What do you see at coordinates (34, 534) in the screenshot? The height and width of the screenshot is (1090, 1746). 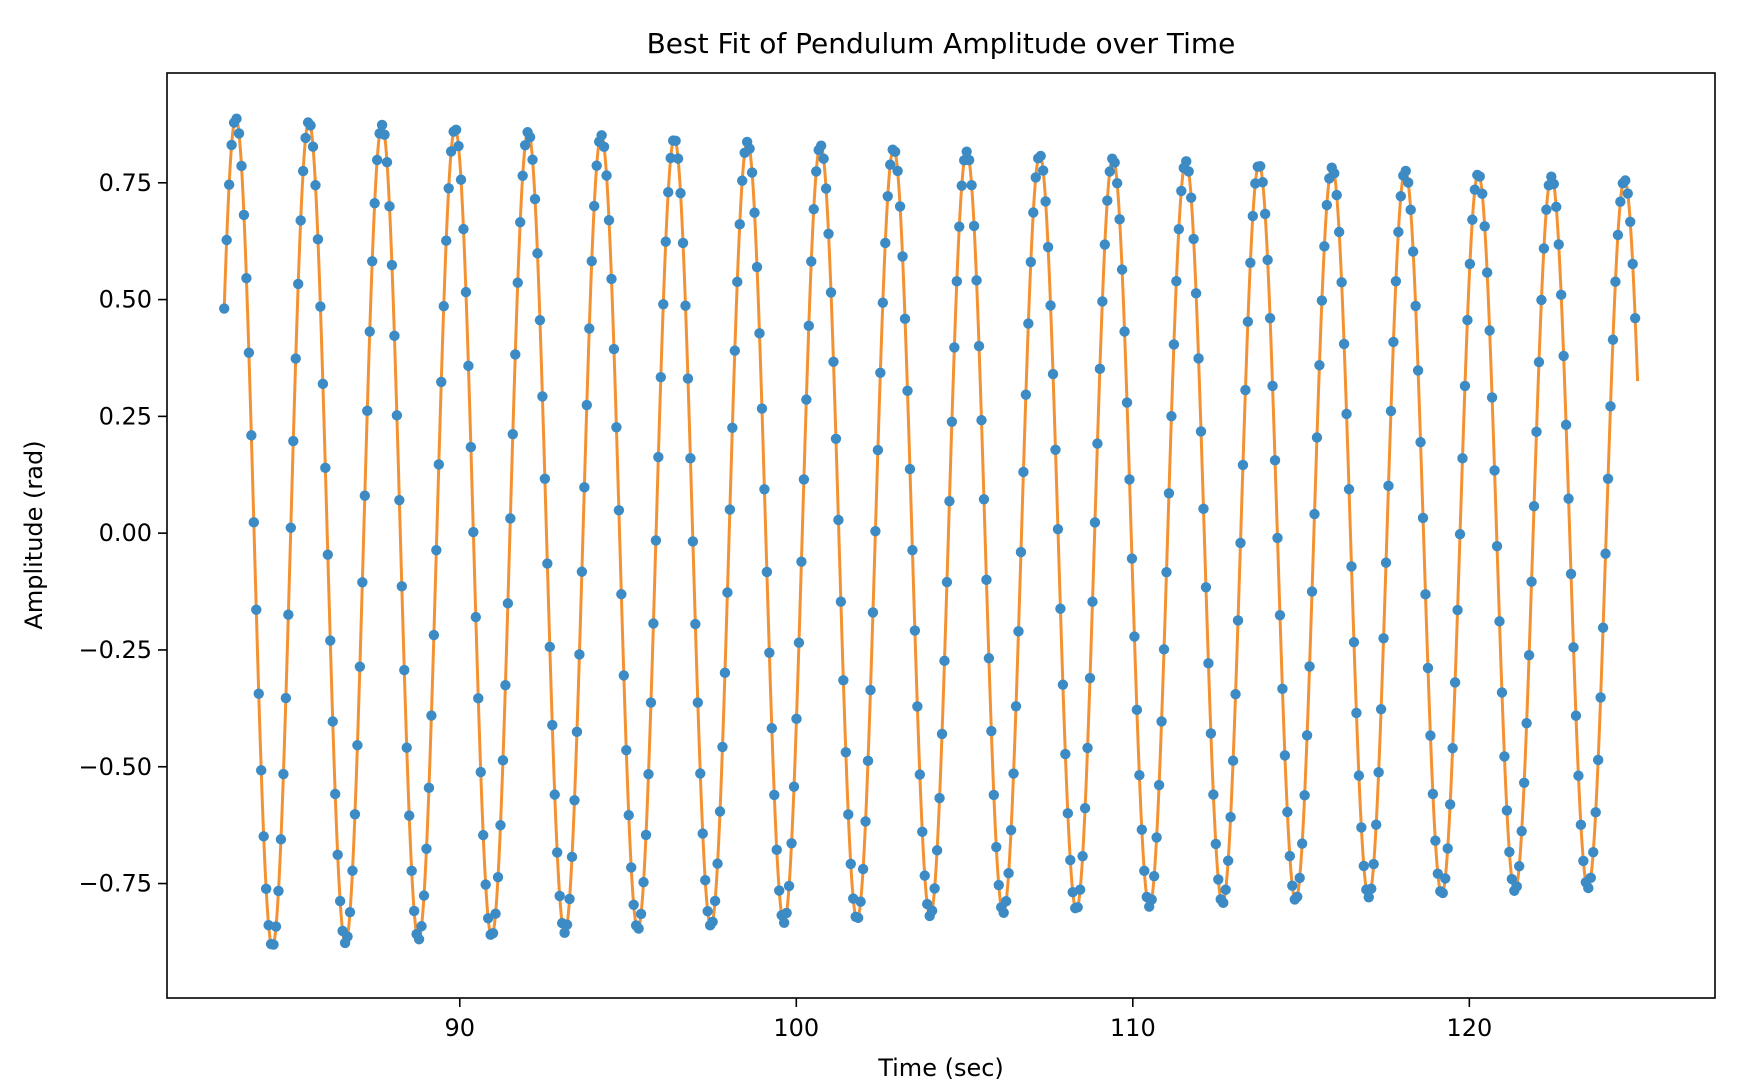 I see `y-axis-title: Amplitude (rad)` at bounding box center [34, 534].